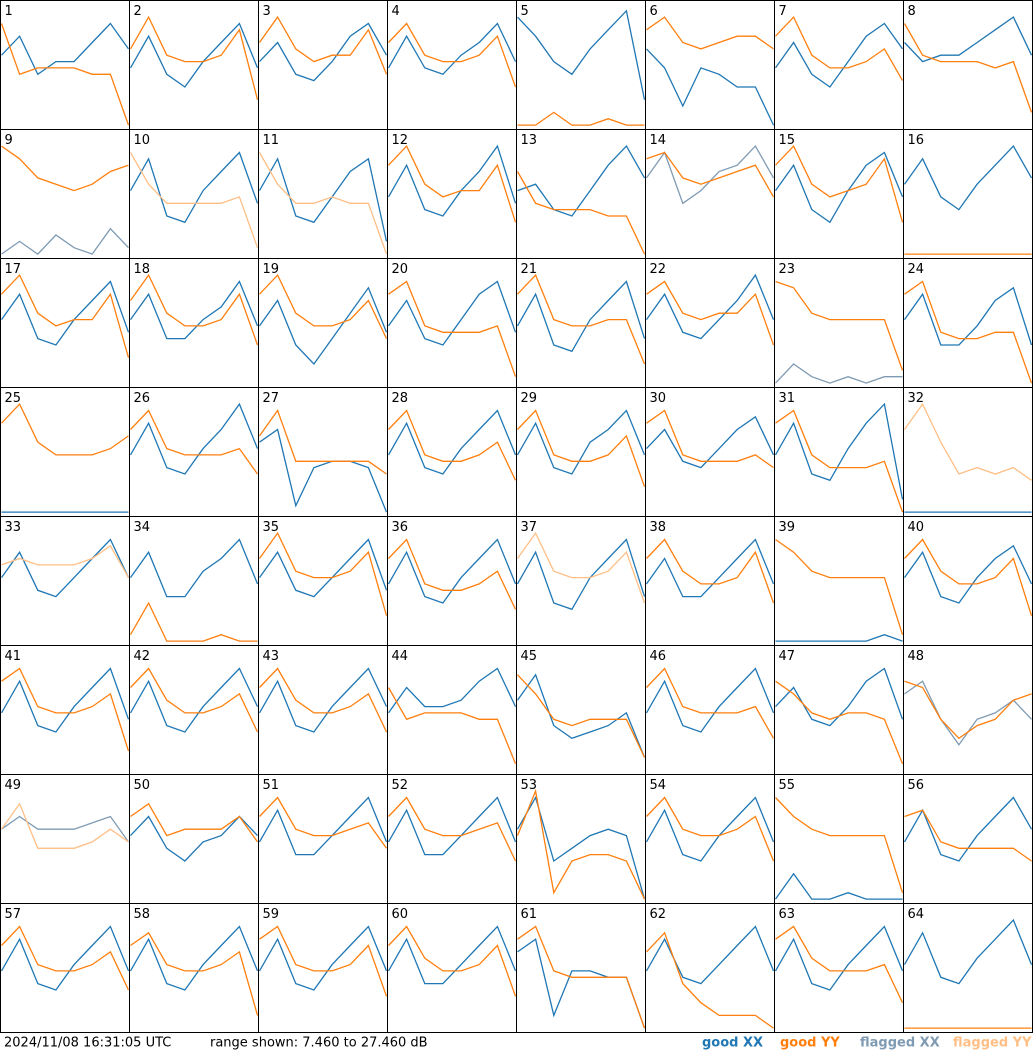 This screenshot has width=1033, height=1053. I want to click on panel-label: 63, so click(787, 914).